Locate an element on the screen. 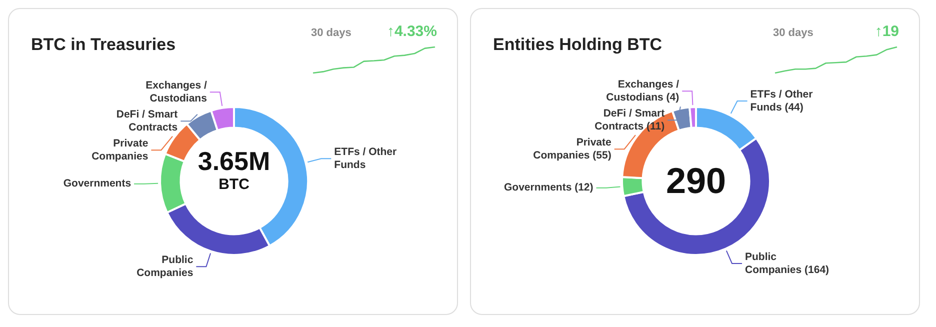  slice-label: ETFs / Other Funds (44) is located at coordinates (781, 101).